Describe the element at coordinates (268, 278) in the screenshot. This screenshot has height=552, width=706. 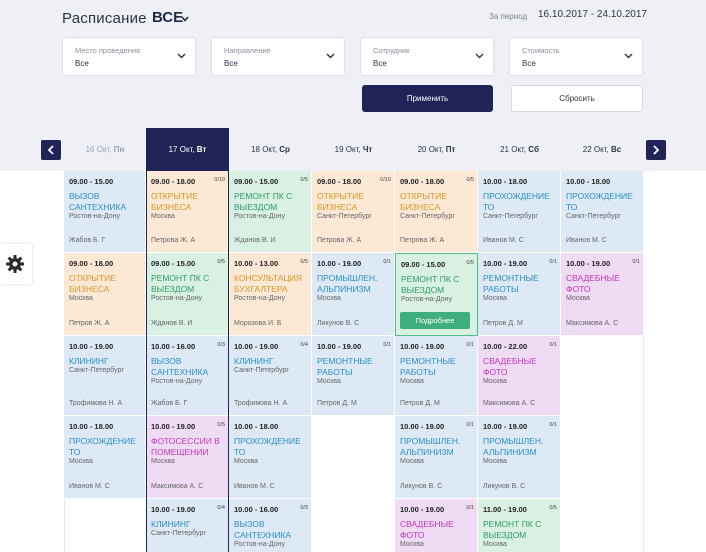
I see `event-name-line: Консультация` at that location.